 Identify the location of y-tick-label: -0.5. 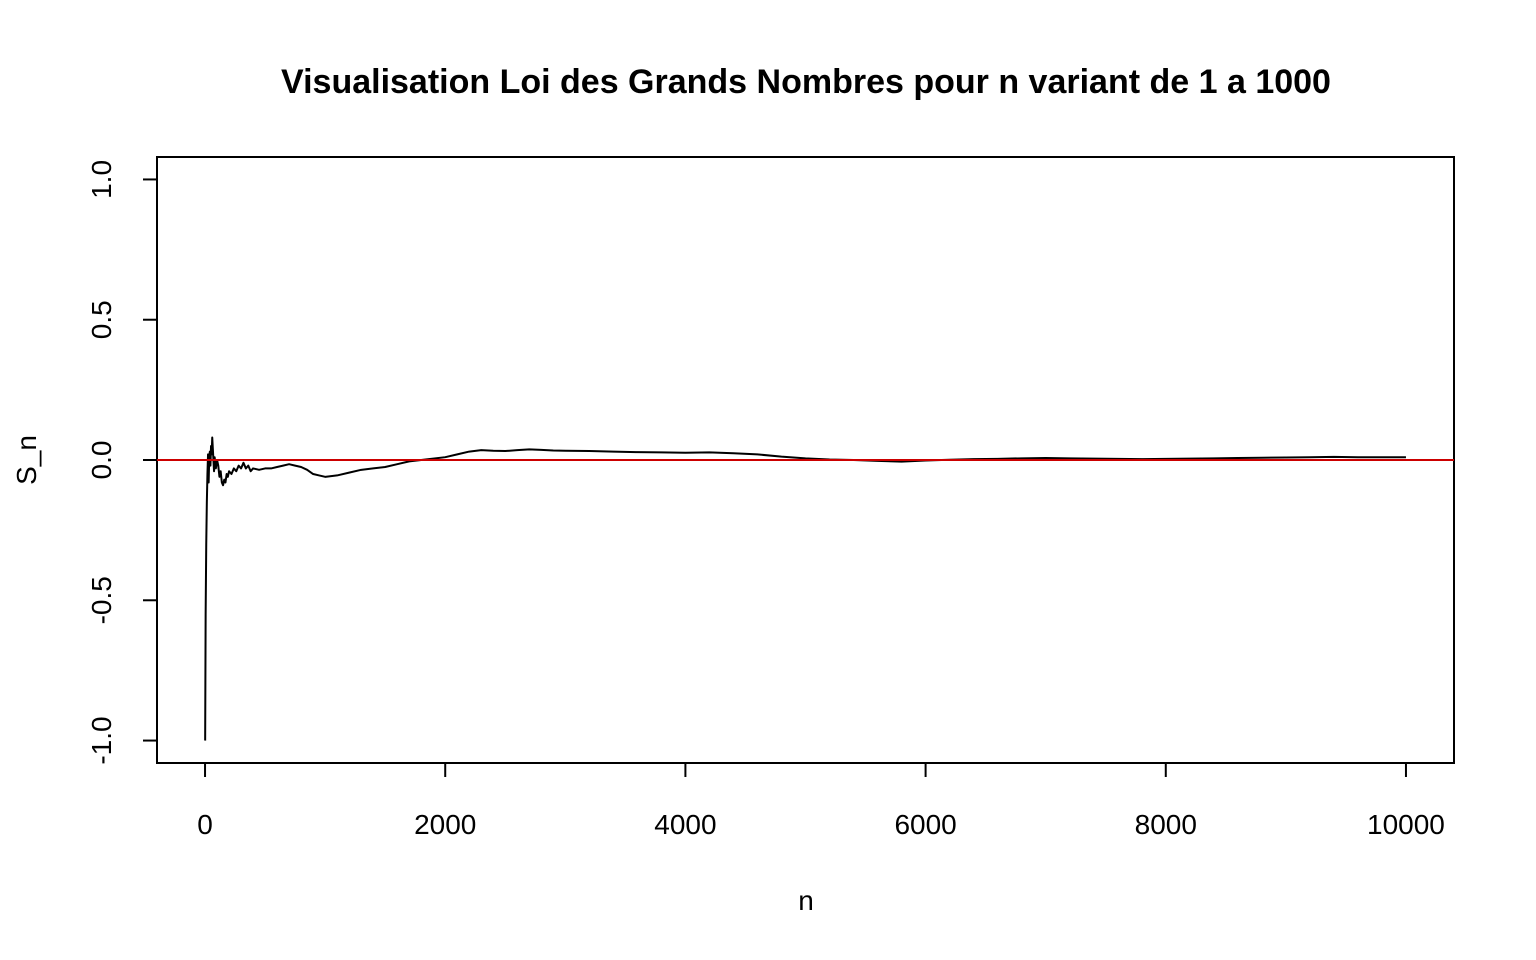
(101, 600).